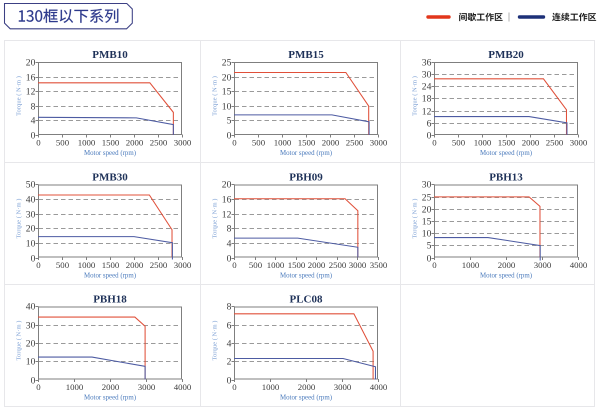 The height and width of the screenshot is (413, 600). What do you see at coordinates (31, 185) in the screenshot?
I see `svg-text: 50` at bounding box center [31, 185].